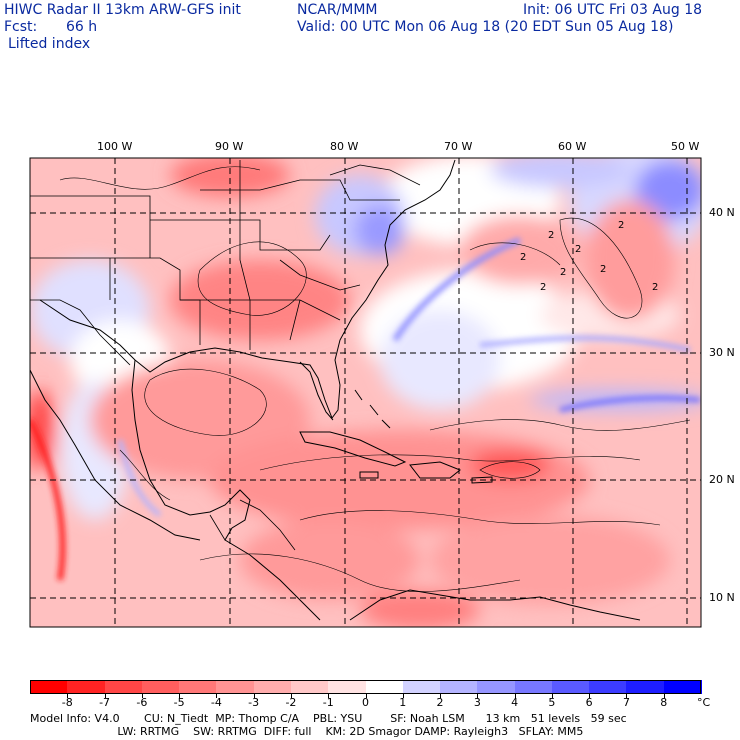 The image size is (740, 740). I want to click on lat-label-20n: 20 N, so click(722, 479).